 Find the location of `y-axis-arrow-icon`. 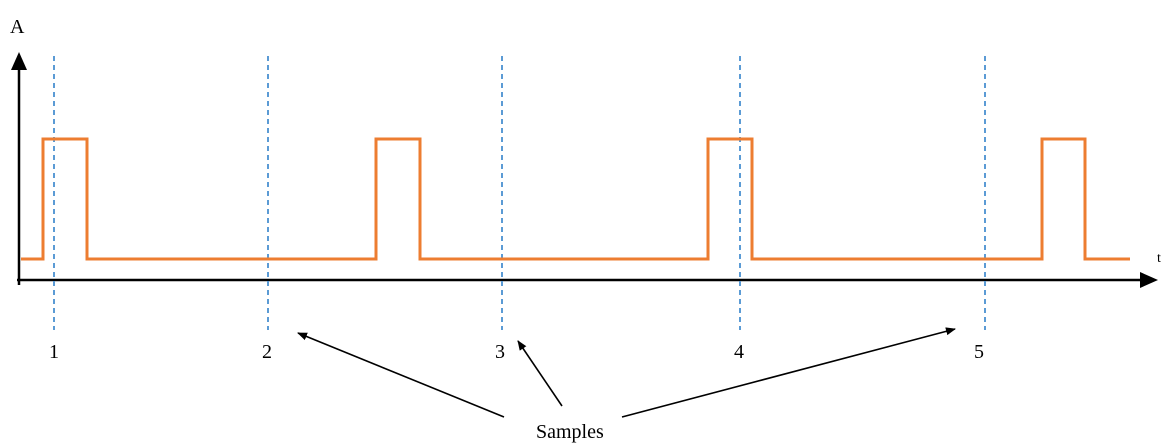

y-axis-arrow-icon is located at coordinates (19, 61).